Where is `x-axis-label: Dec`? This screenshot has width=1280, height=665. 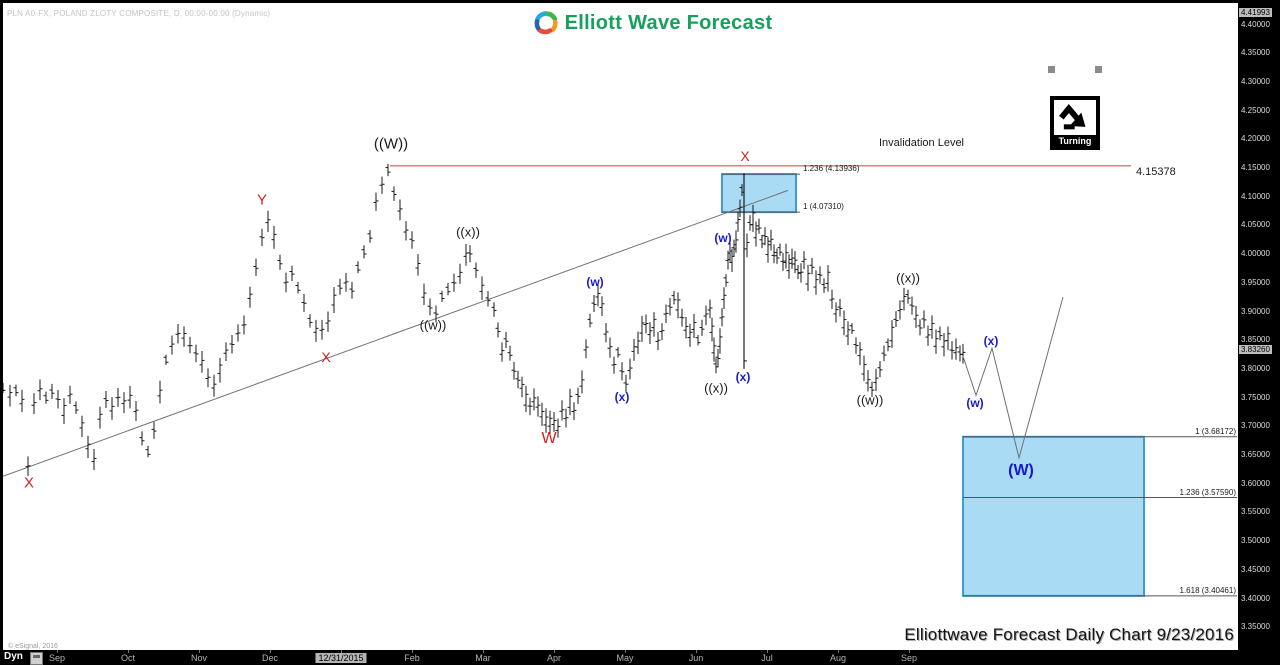
x-axis-label: Dec is located at coordinates (270, 658).